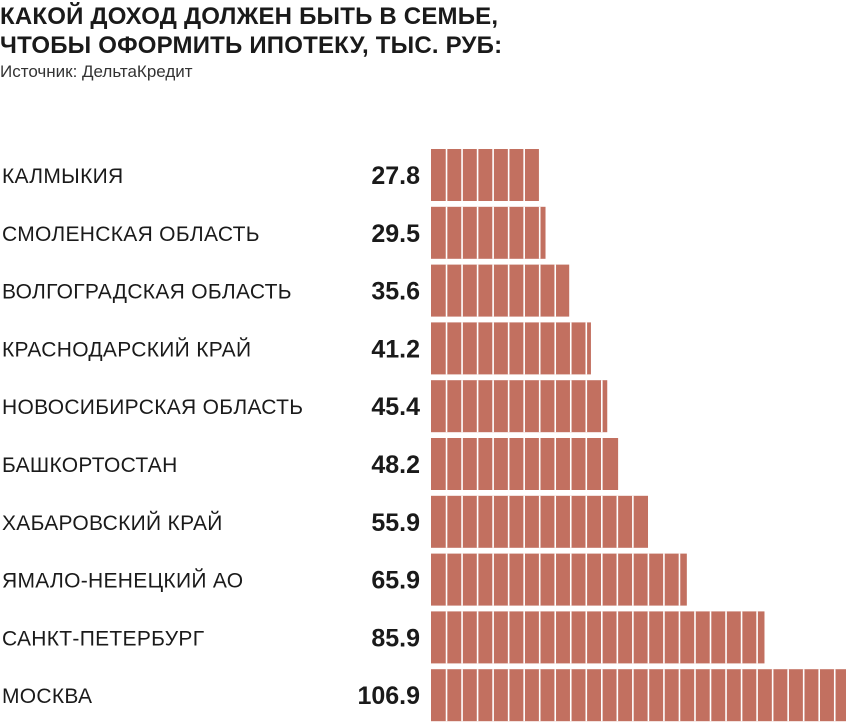 The width and height of the screenshot is (850, 727). I want to click on bar-row-3: ВОЛГОГРАДСКАЯ ОБЛАСТЬ 35.6, so click(286, 290).